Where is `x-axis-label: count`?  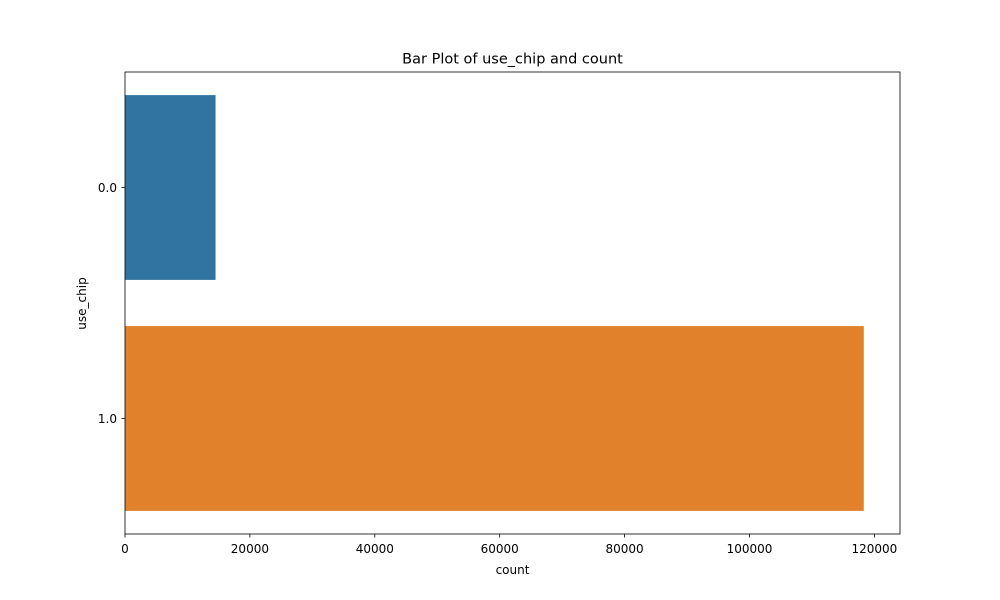 x-axis-label: count is located at coordinates (513, 570).